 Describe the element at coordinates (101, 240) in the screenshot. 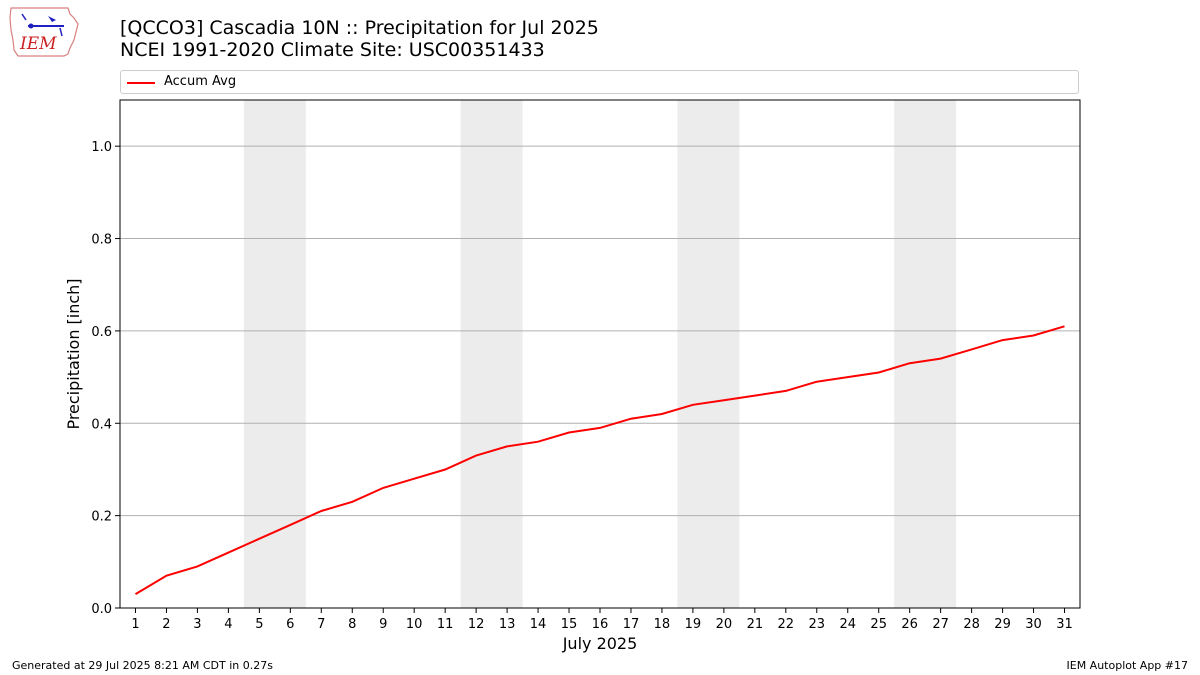

I see `y-tick-label: 0.8` at that location.